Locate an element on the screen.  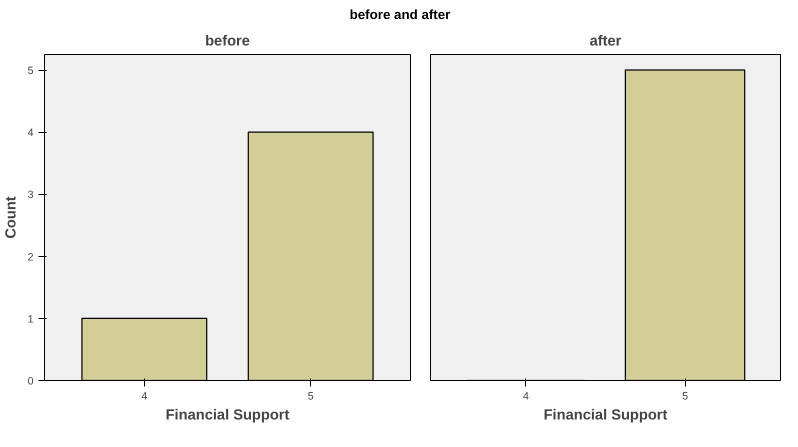
y-tick-label: 1 is located at coordinates (31, 319).